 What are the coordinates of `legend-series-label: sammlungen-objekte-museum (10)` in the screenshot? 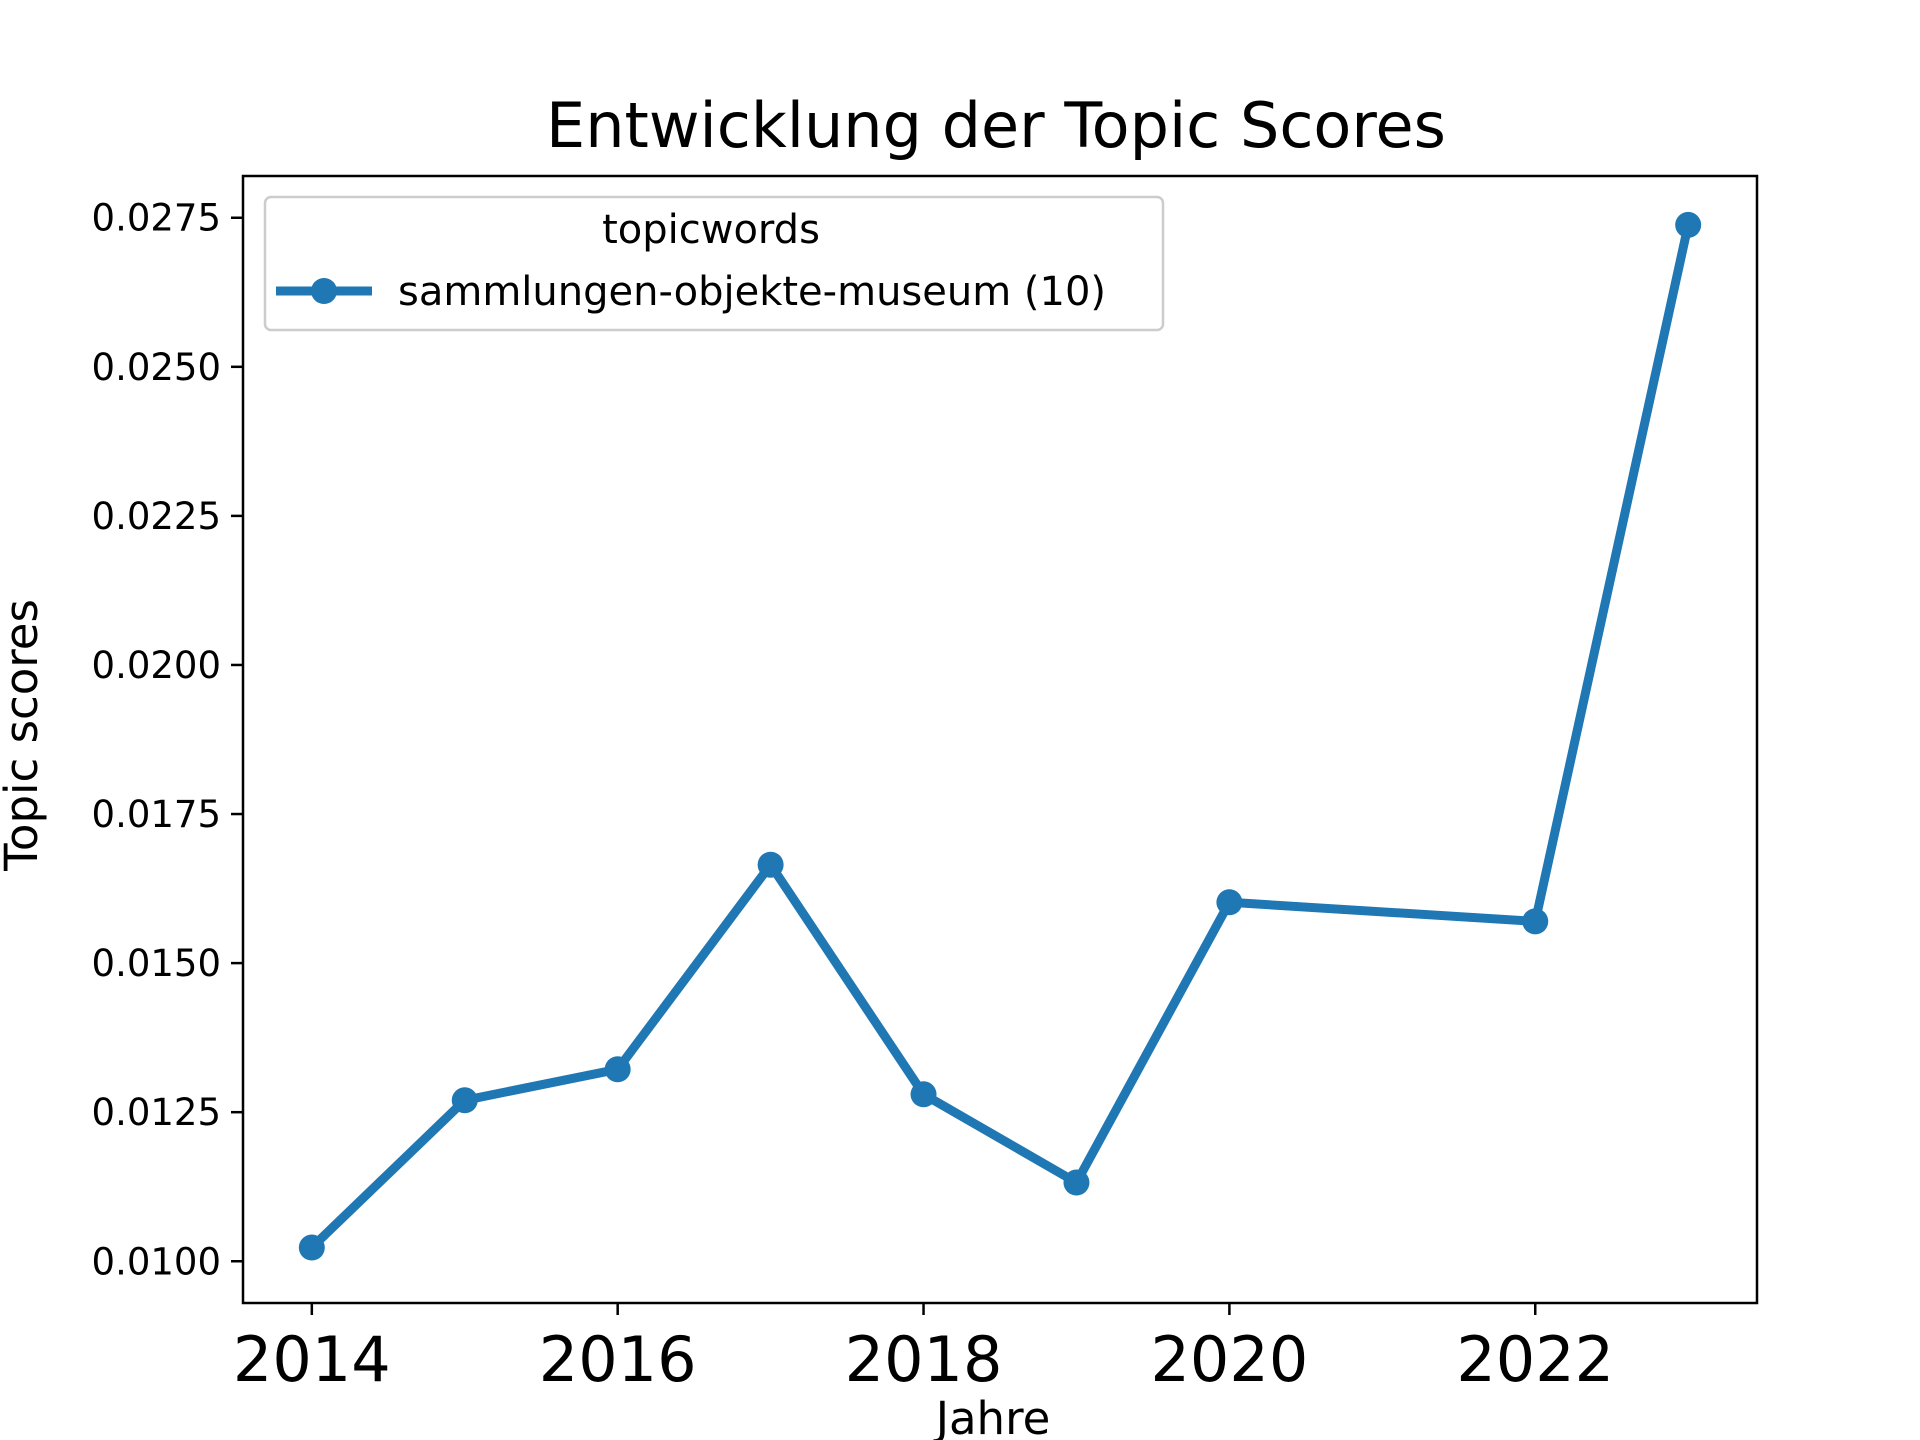 It's located at (752, 292).